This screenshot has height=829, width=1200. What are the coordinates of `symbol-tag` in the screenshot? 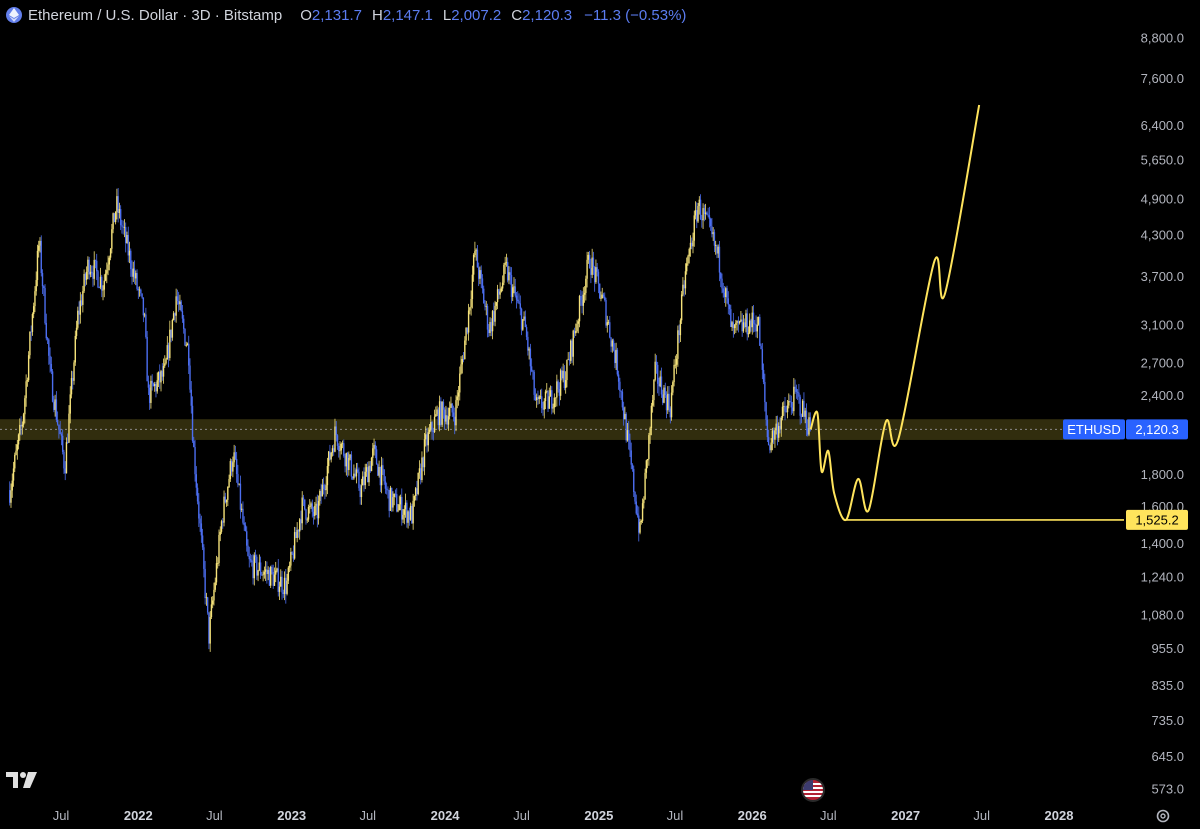 It's located at (1094, 429).